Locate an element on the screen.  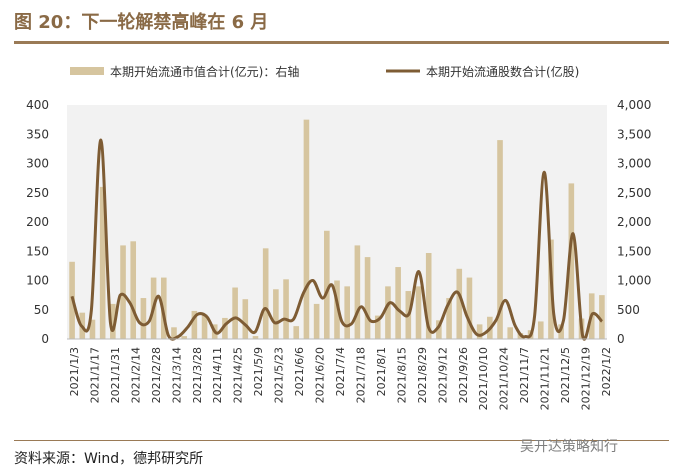
x-tick-label: 2021/5/23 is located at coordinates (279, 375).